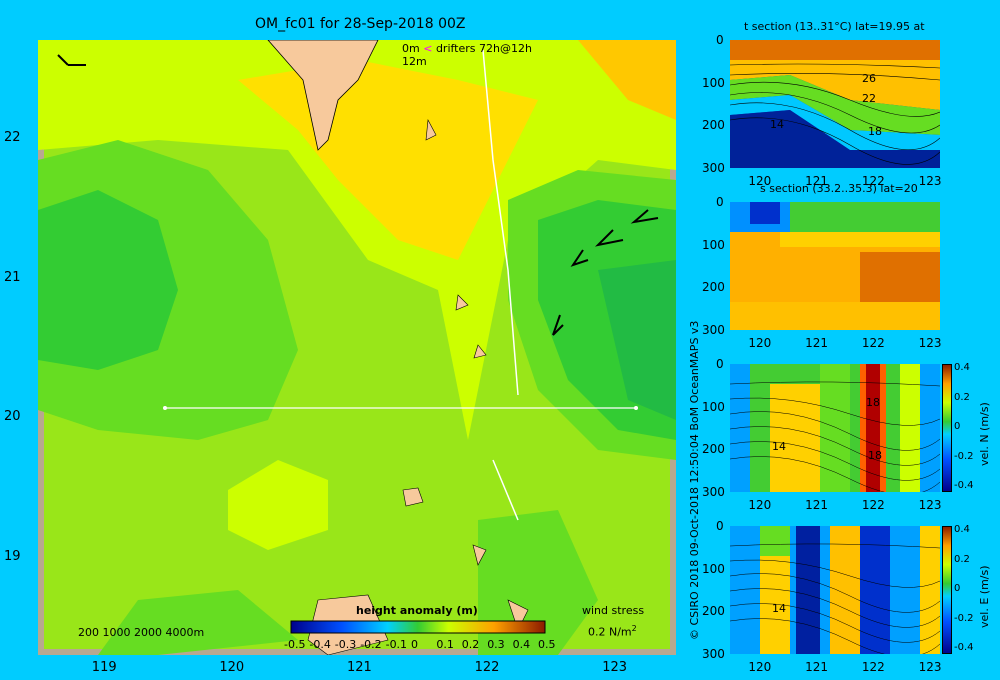 This screenshot has width=1000, height=680. I want to click on colorbar-title: height anomaly (m), so click(417, 610).